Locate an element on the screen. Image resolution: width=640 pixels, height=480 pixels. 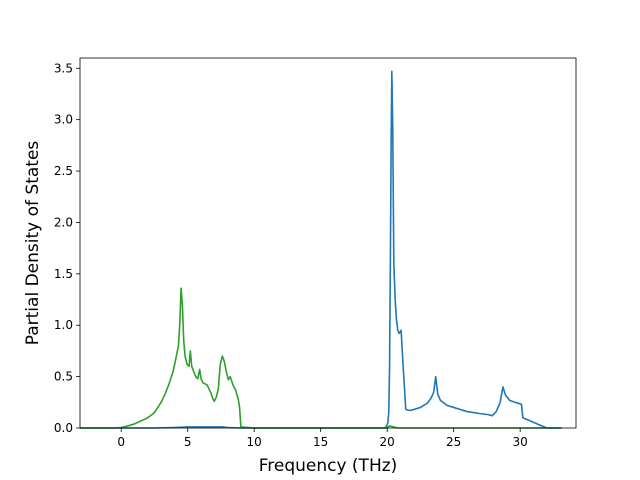
x-tick-label: 25 is located at coordinates (453, 442).